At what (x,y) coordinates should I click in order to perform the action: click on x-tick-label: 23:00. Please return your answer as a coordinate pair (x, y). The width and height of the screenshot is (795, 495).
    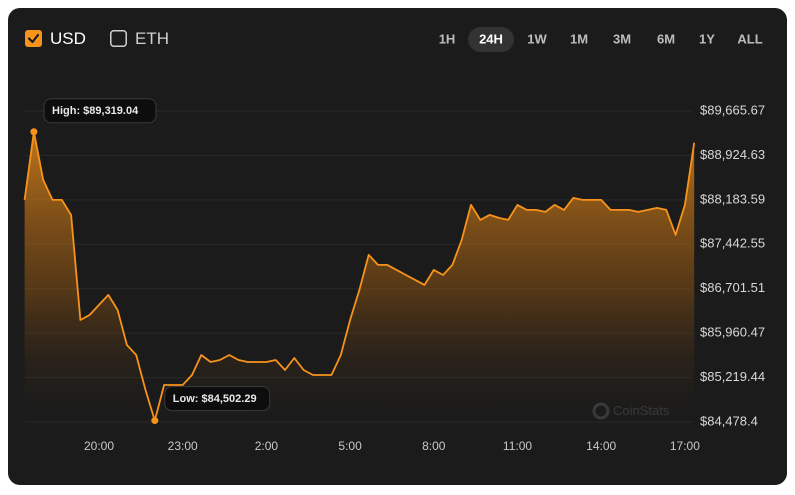
    Looking at the image, I should click on (183, 446).